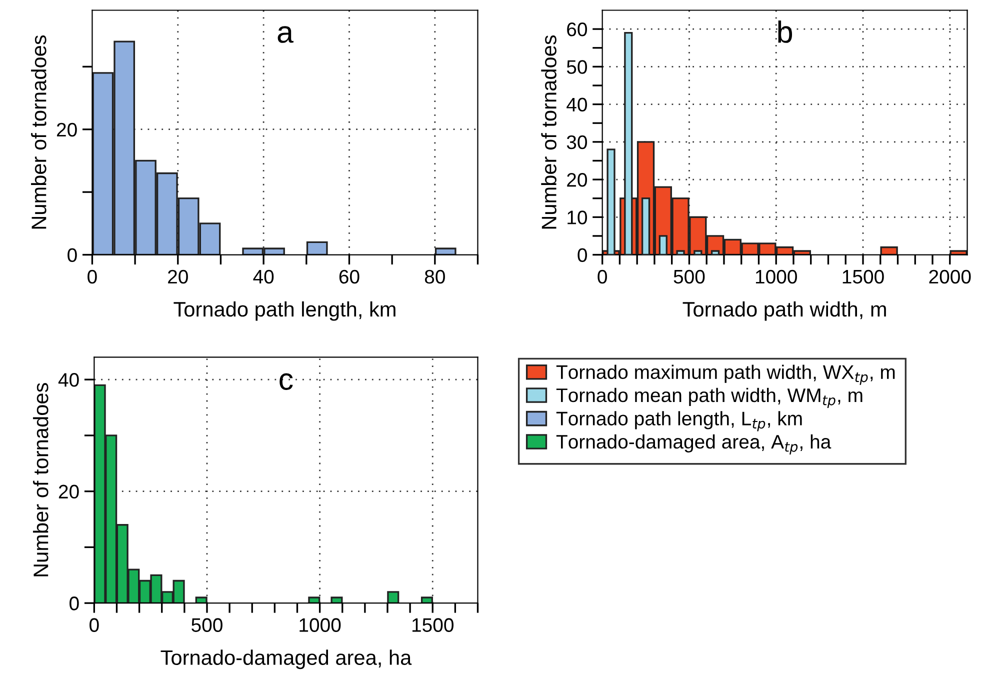 This screenshot has height=683, width=981. What do you see at coordinates (785, 31) in the screenshot?
I see `chart-title: b` at bounding box center [785, 31].